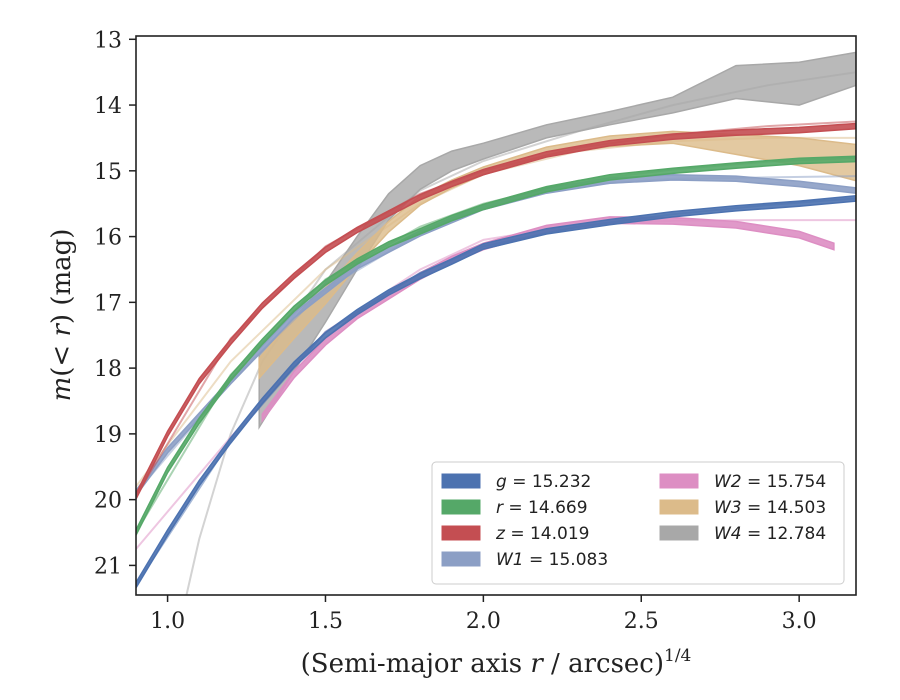 The height and width of the screenshot is (700, 900). I want to click on legend-swatch-w1, so click(461, 559).